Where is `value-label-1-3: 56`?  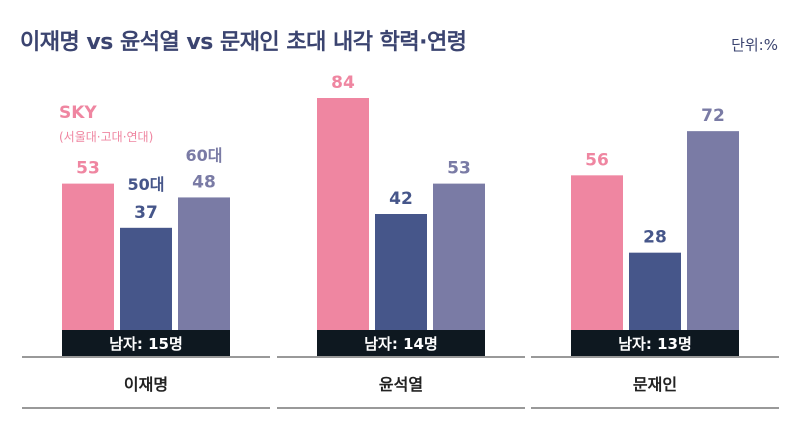
value-label-1-3: 56 is located at coordinates (597, 160).